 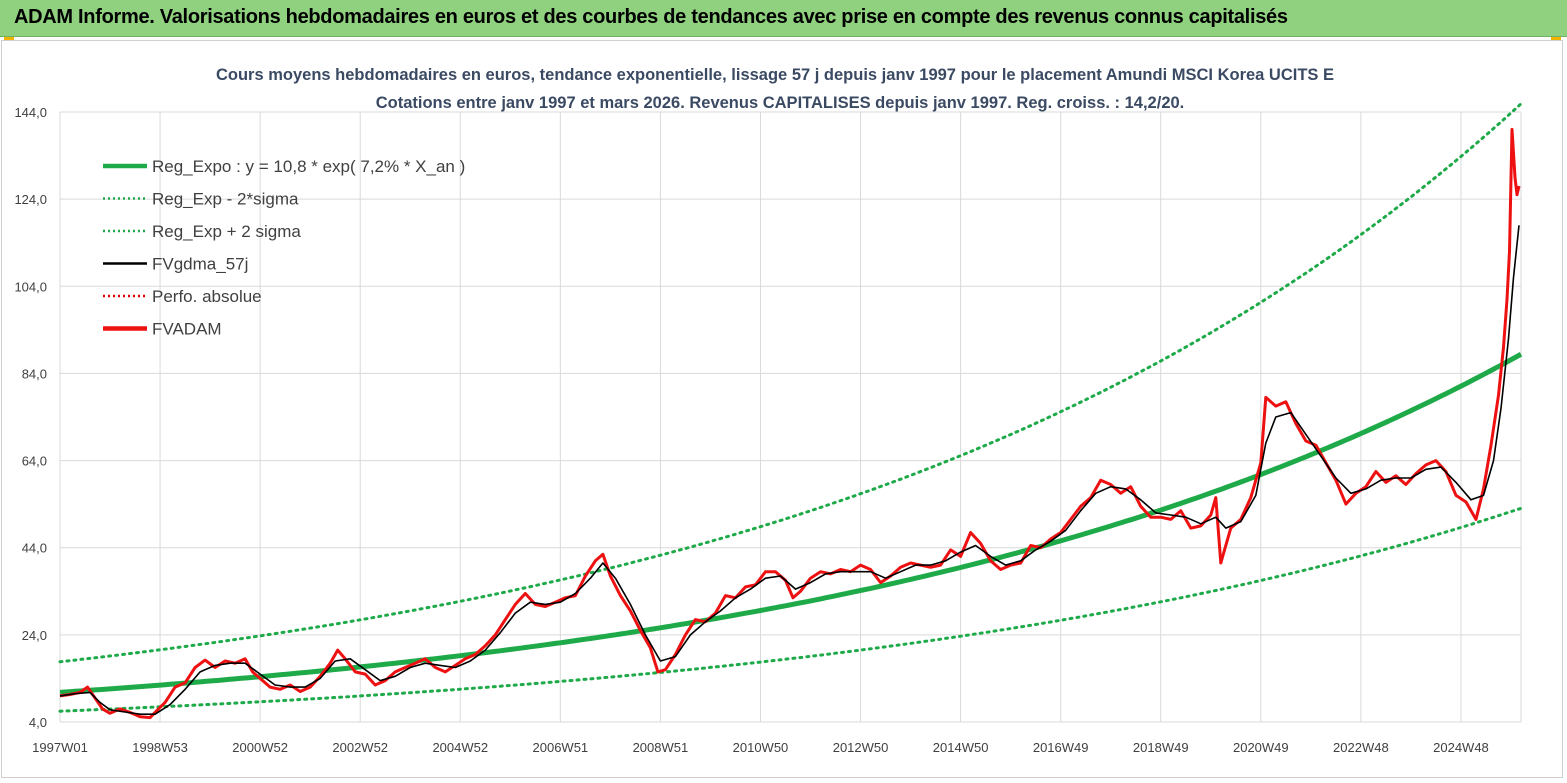 I want to click on legend-label: FVADAM, so click(x=187, y=329).